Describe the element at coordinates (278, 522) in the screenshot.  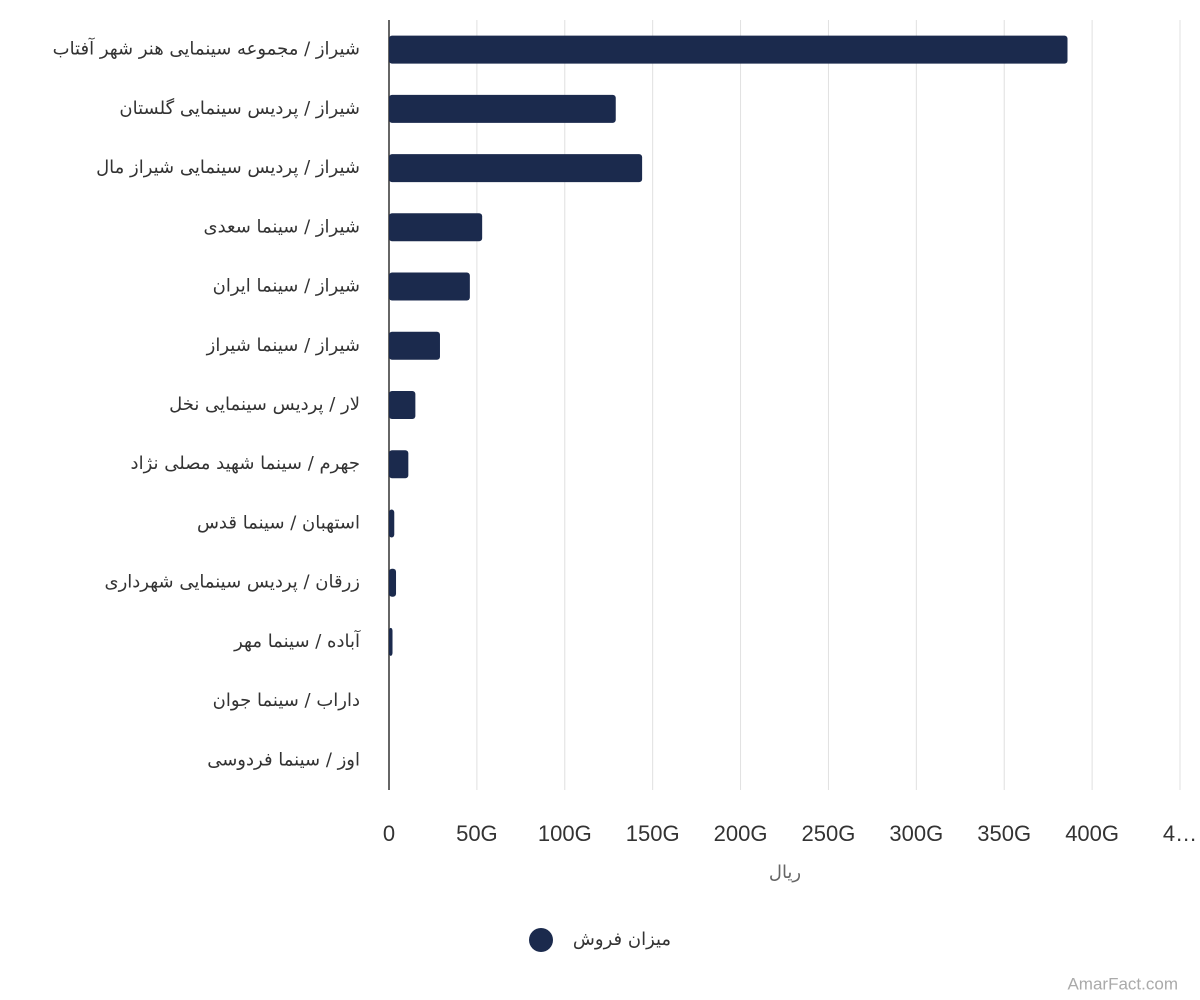
I see `y-tick-label: استهبان / سینما قدس` at that location.